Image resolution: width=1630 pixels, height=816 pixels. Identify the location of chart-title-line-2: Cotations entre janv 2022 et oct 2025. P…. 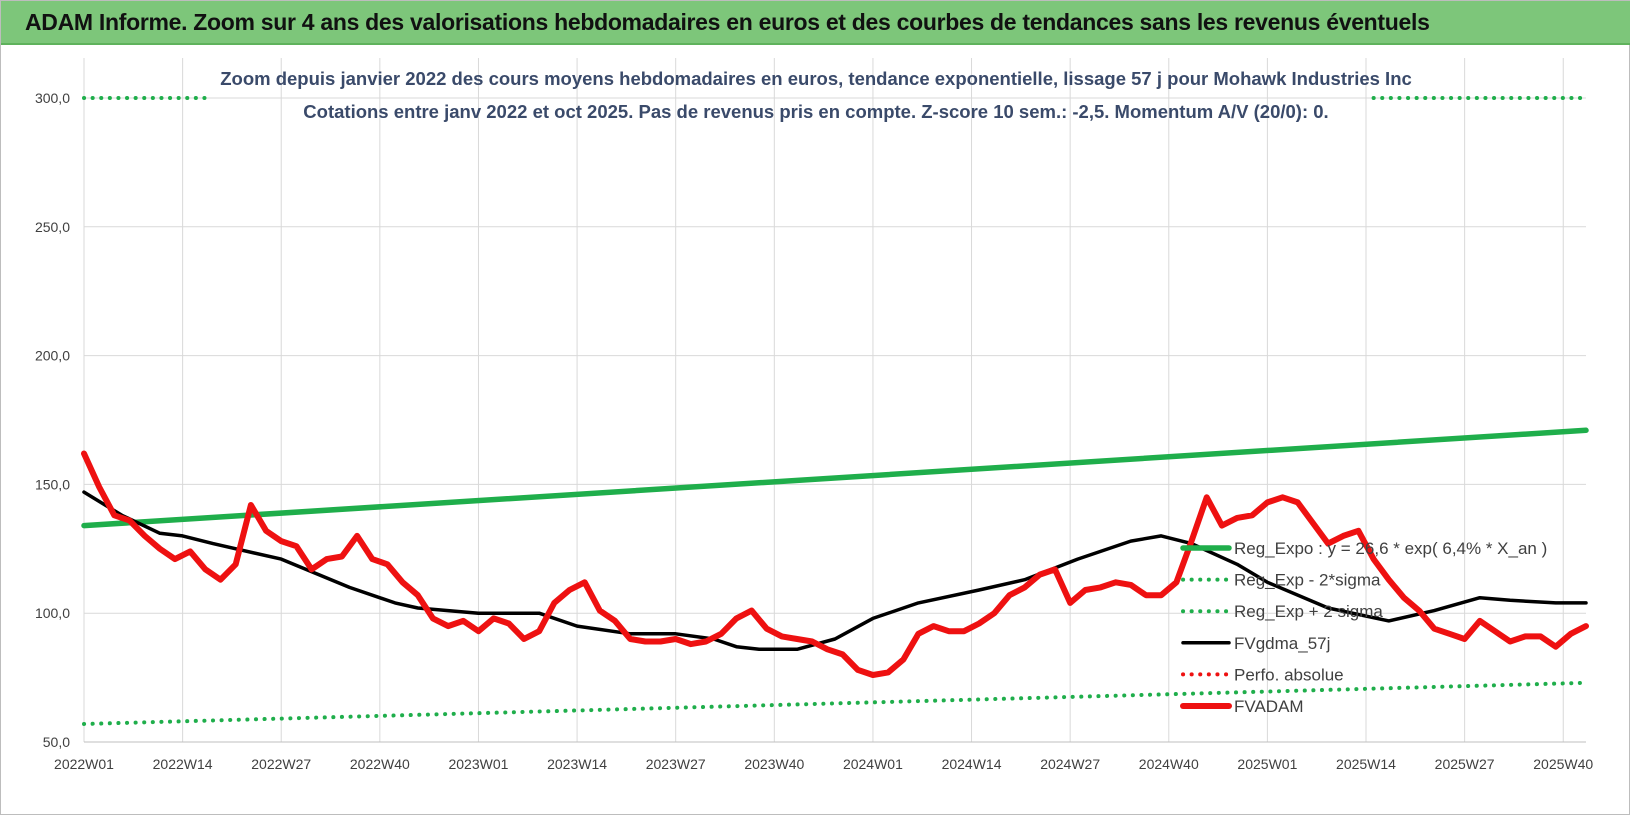
(815, 111).